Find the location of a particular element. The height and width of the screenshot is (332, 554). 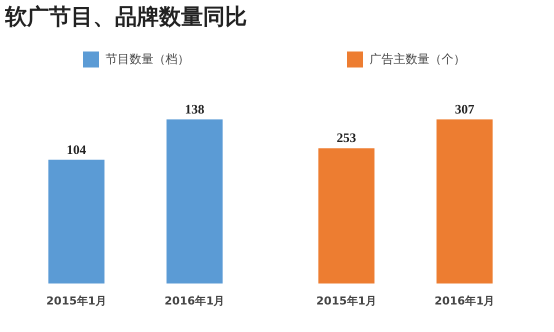

data-label: 307 is located at coordinates (464, 108).